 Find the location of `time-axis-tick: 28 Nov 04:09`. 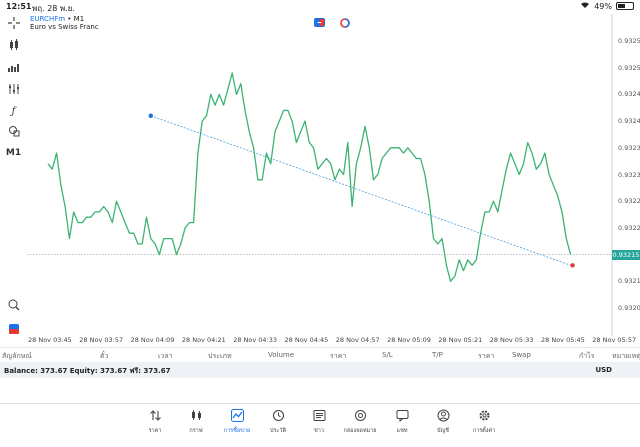

time-axis-tick: 28 Nov 04:09 is located at coordinates (152, 340).